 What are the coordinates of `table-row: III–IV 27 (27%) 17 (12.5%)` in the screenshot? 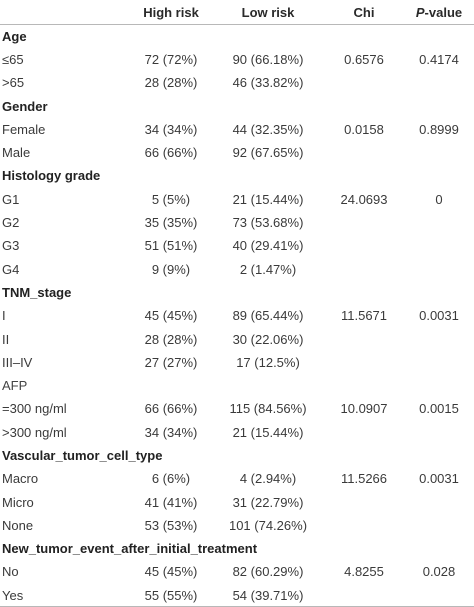 It's located at (237, 362).